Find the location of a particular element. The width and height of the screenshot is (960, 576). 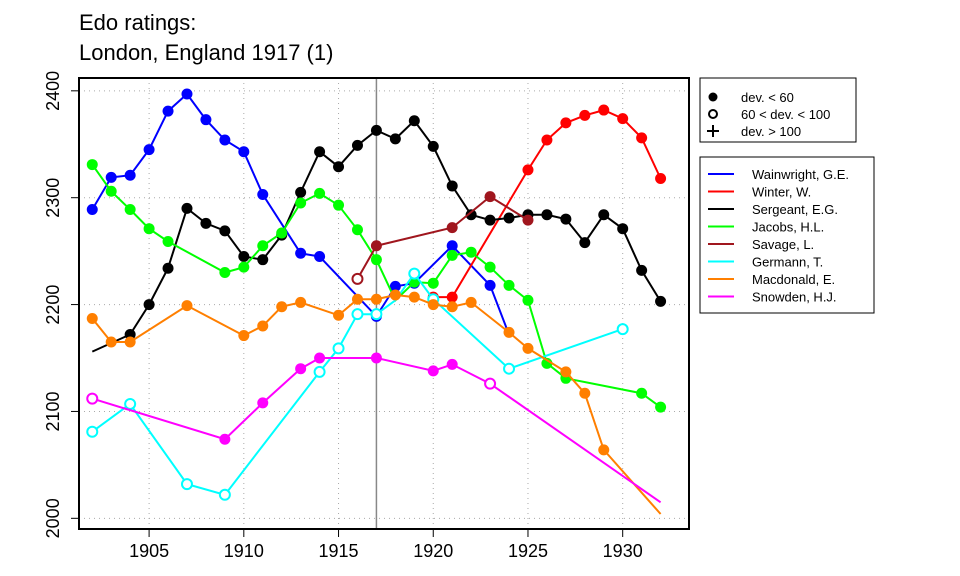

y-tick-label: 2400 is located at coordinates (53, 91).